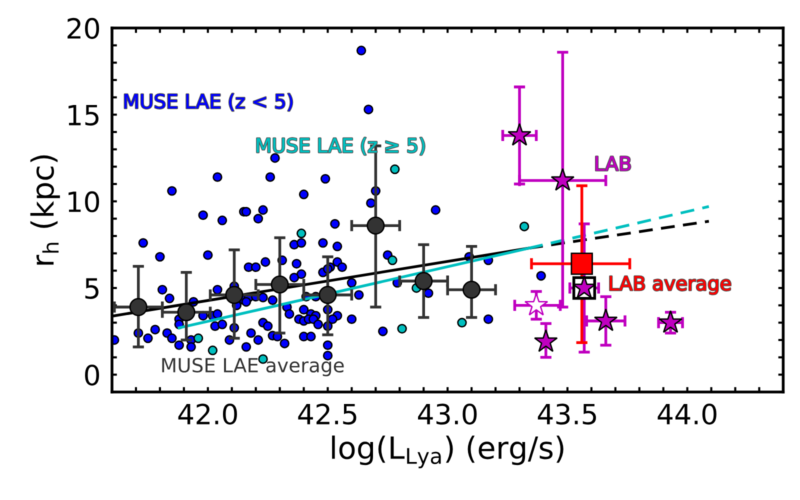 The image size is (800, 500). Describe the element at coordinates (340, 146) in the screenshot. I see `series-label: MUSE LAE (z ≥ 5)` at that location.